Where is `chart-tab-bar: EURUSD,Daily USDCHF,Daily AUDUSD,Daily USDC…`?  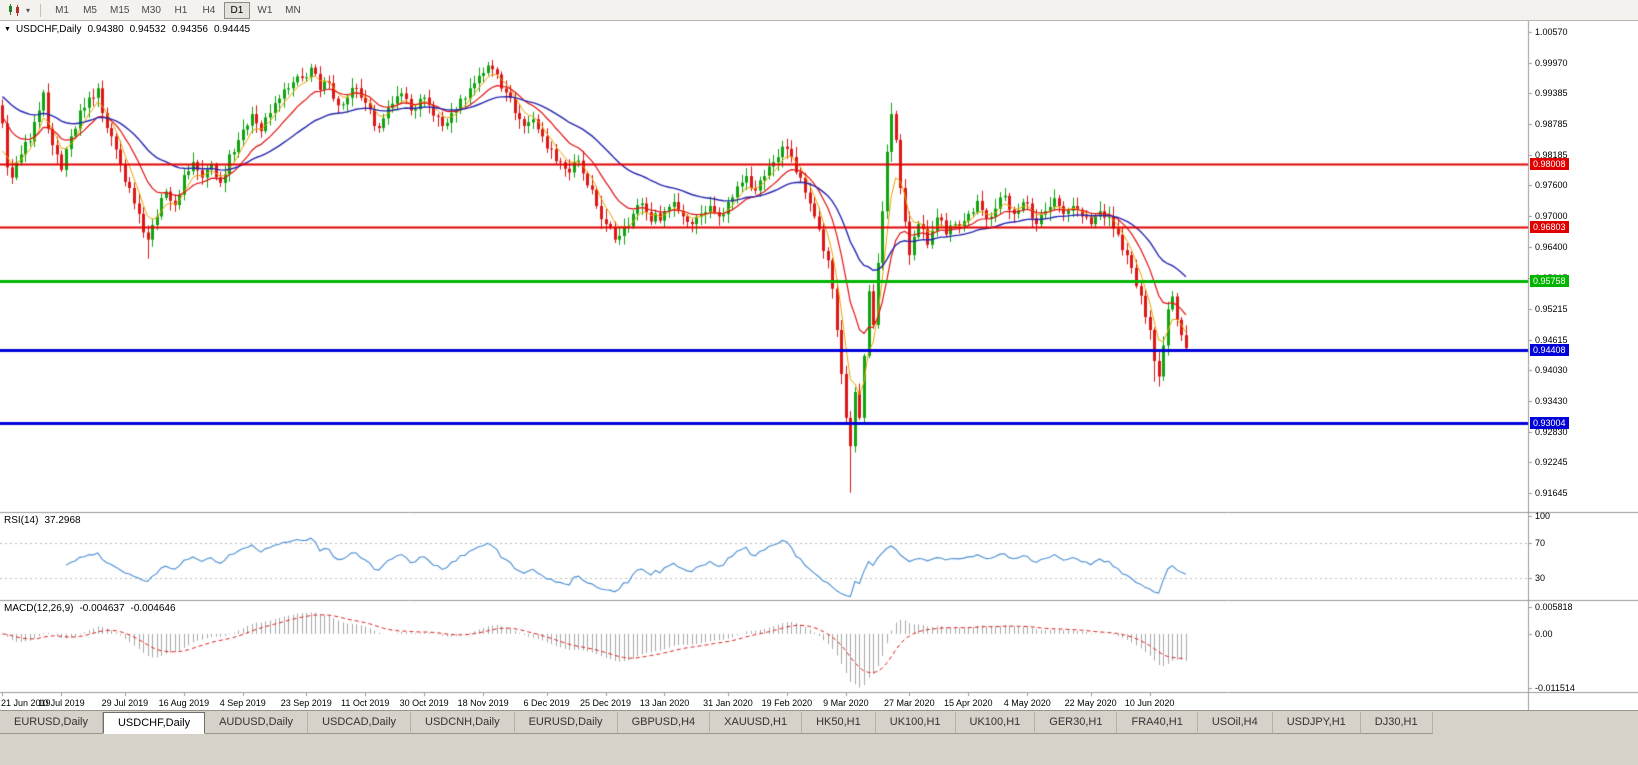
chart-tab-bar: EURUSD,Daily USDCHF,Daily AUDUSD,Daily USDC… is located at coordinates (819, 737).